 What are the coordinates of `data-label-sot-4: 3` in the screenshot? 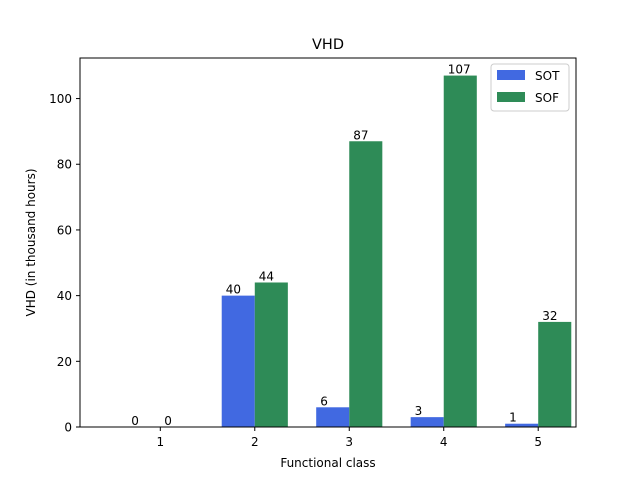 It's located at (419, 411).